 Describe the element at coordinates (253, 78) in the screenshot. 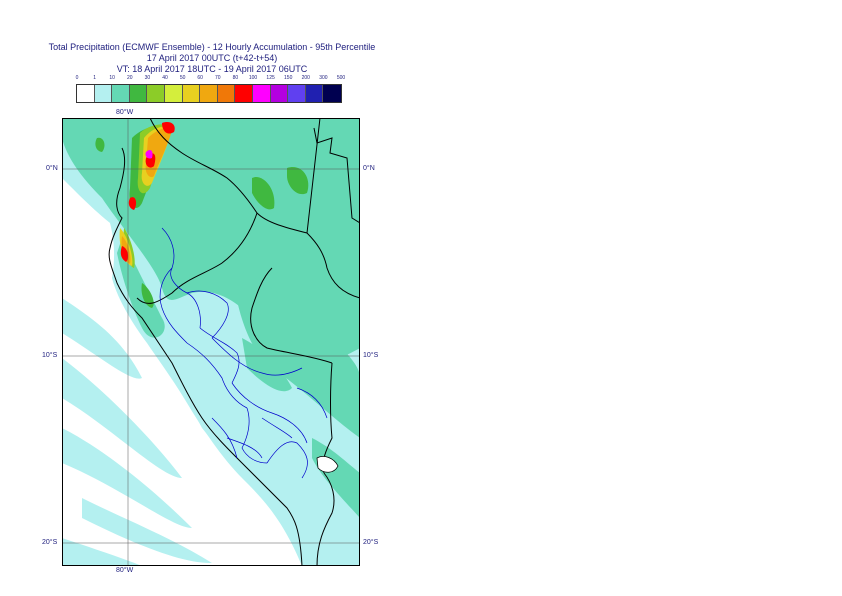

I see `legend-threshold-label: 100` at that location.